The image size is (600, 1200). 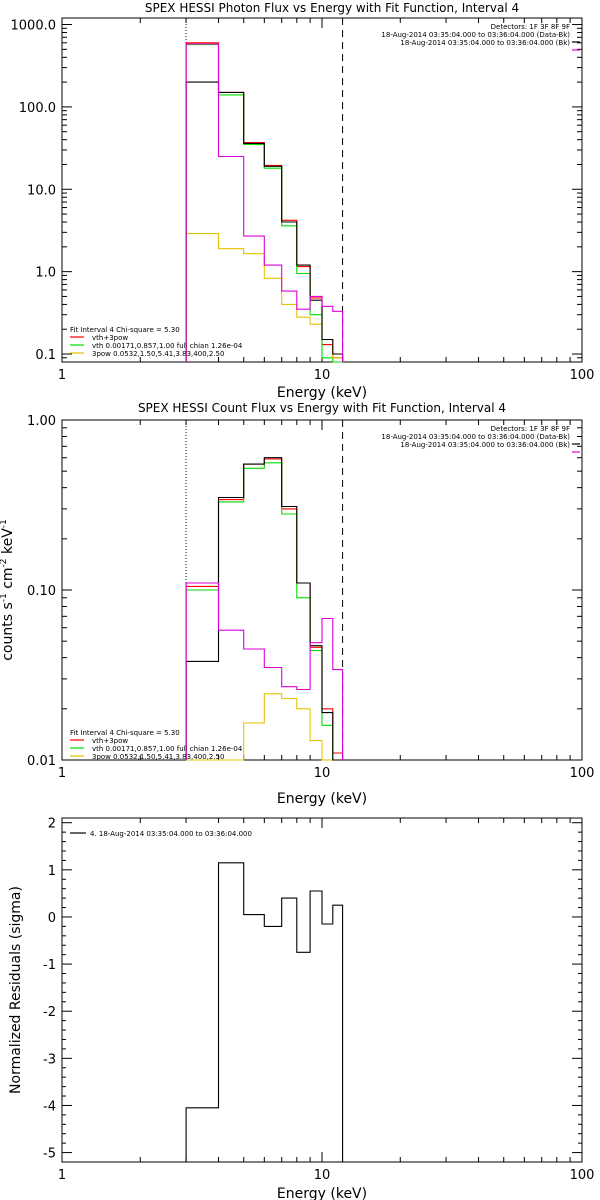 I want to click on panel-2-xlabel: Energy (keV), so click(x=322, y=799).